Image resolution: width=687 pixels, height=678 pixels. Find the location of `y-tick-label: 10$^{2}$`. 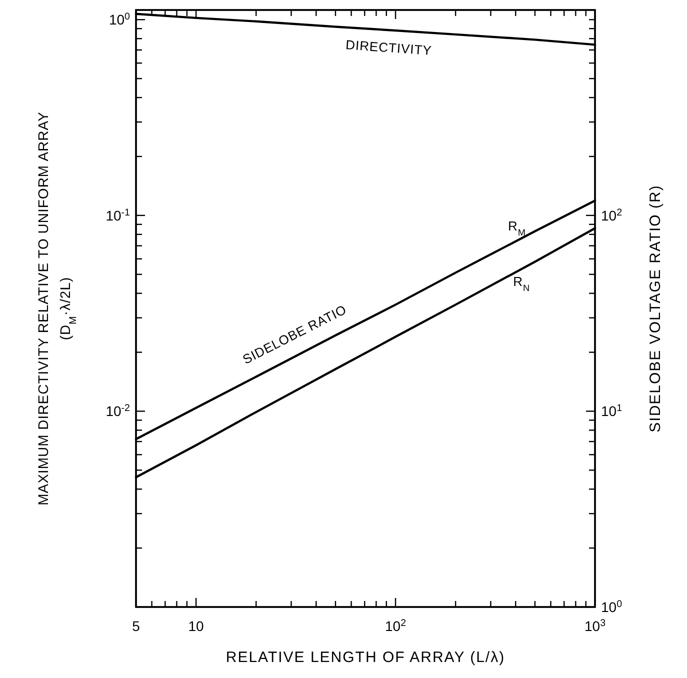

y-tick-label: 10$^{2}$ is located at coordinates (611, 215).